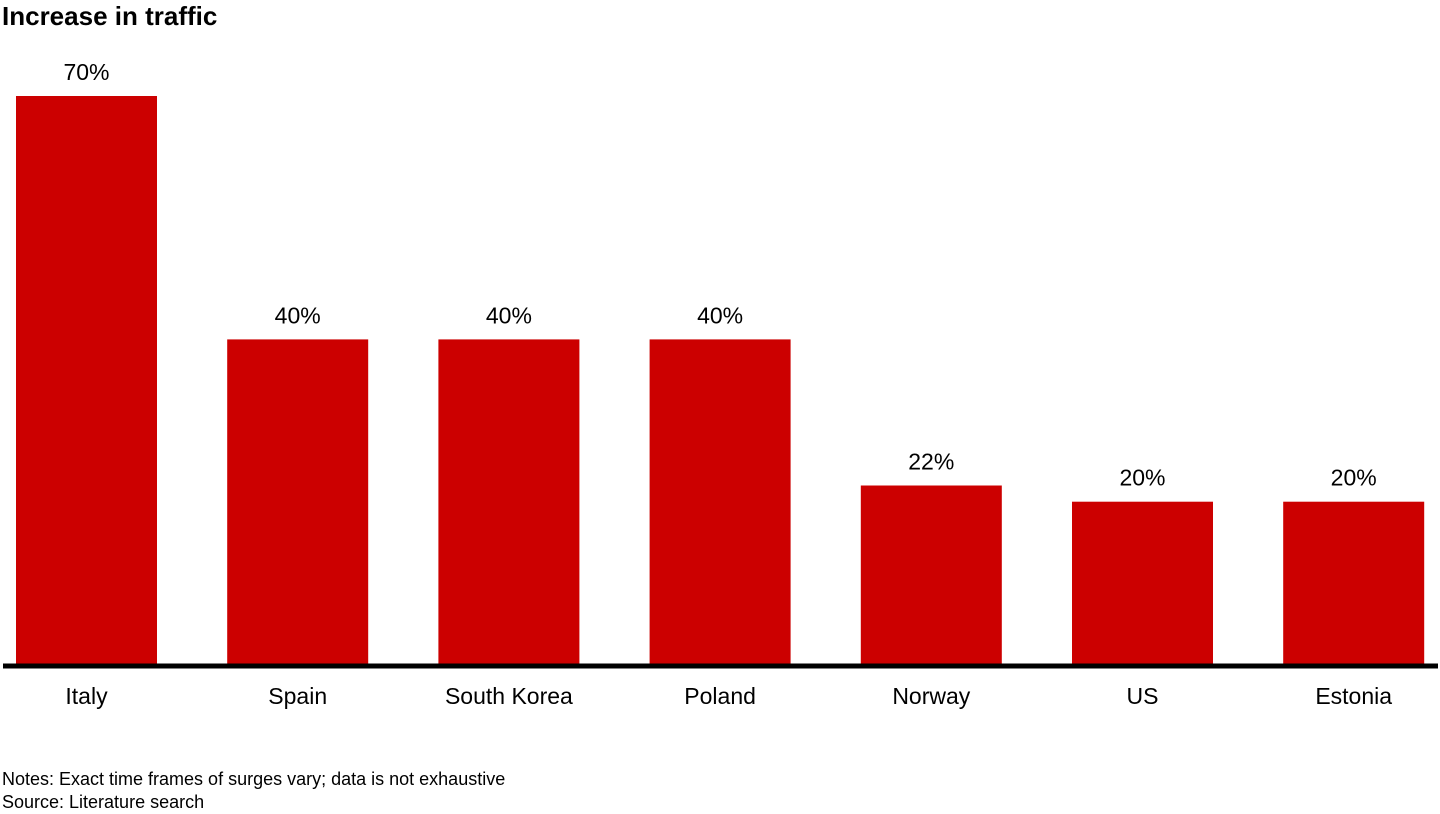  What do you see at coordinates (86, 696) in the screenshot?
I see `x-tick-label: Italy` at bounding box center [86, 696].